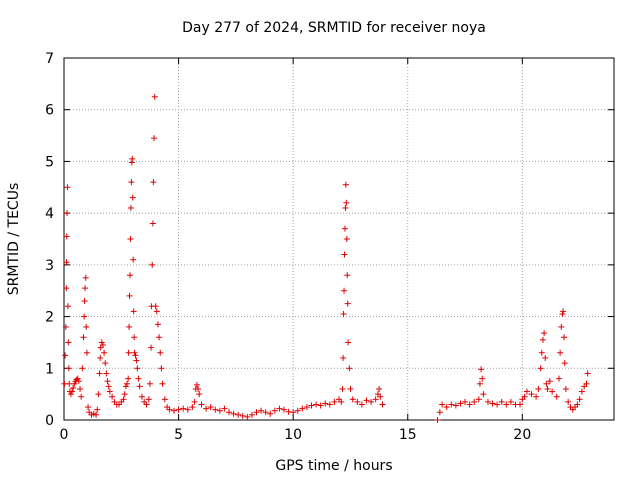  Describe the element at coordinates (333, 466) in the screenshot. I see `x-axis-label: GPS time / hours` at that location.